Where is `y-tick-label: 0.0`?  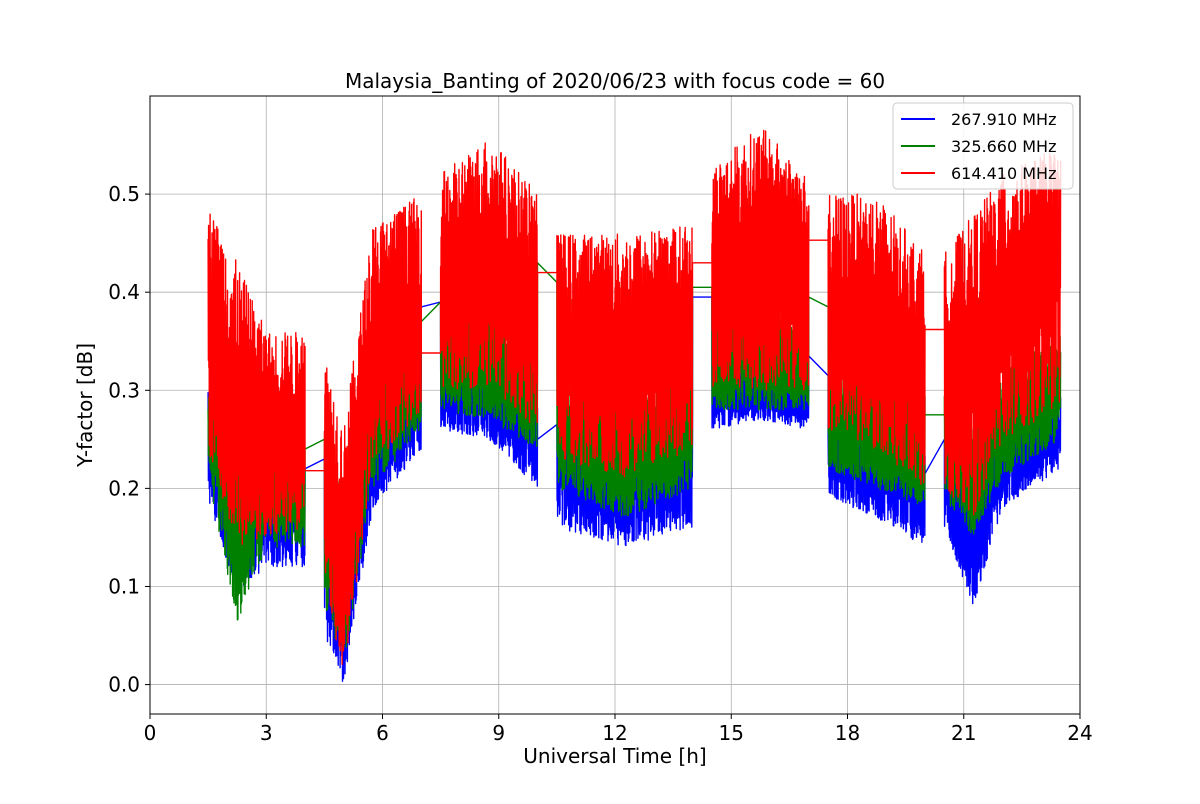 y-tick-label: 0.0 is located at coordinates (124, 685).